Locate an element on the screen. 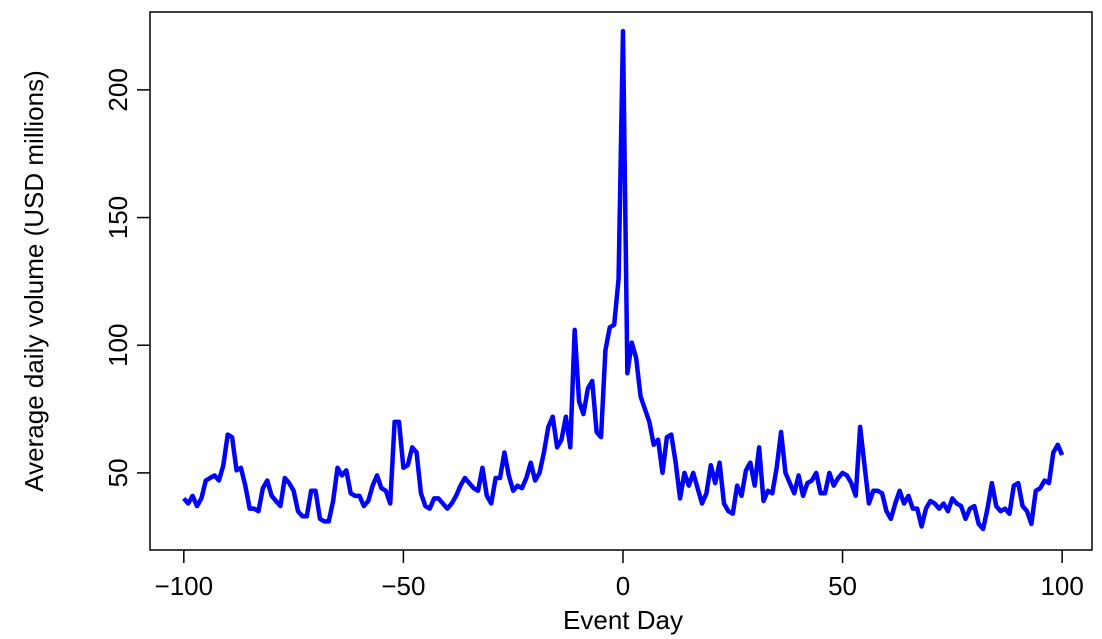 Image resolution: width=1102 pixels, height=639 pixels. x-tick-label: 50 is located at coordinates (842, 586).